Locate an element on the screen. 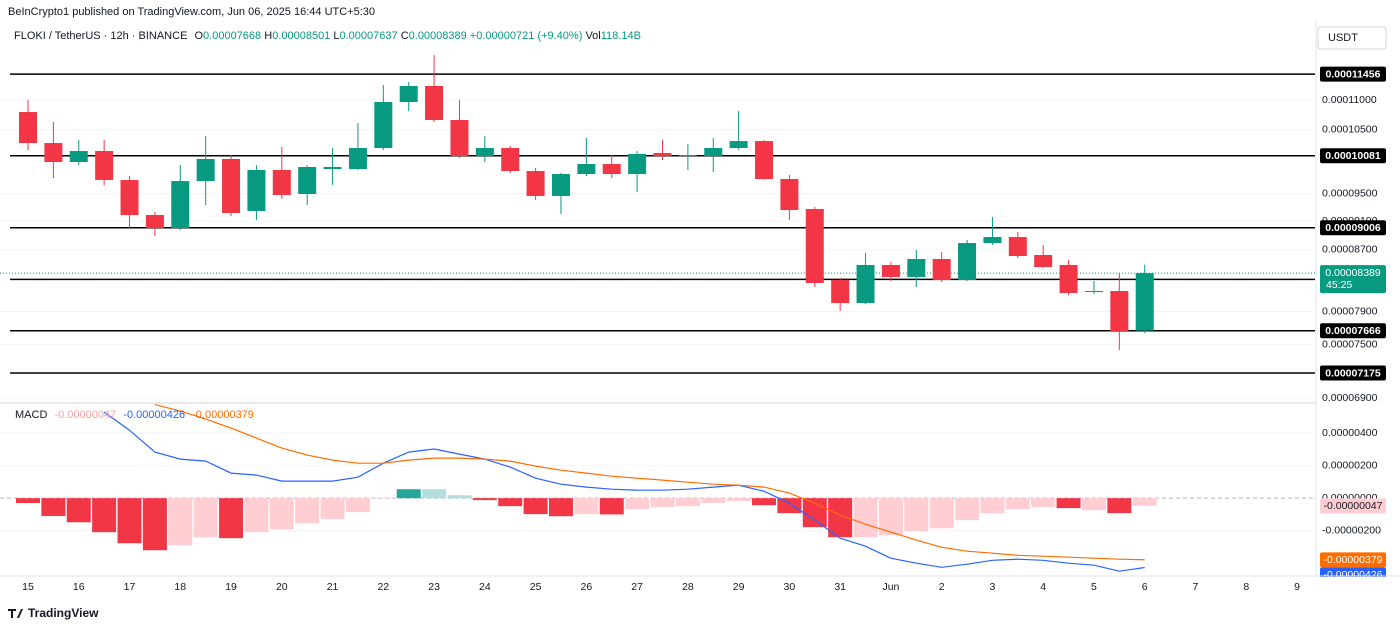 This screenshot has height=630, width=1400. close-label: C is located at coordinates (405, 36).